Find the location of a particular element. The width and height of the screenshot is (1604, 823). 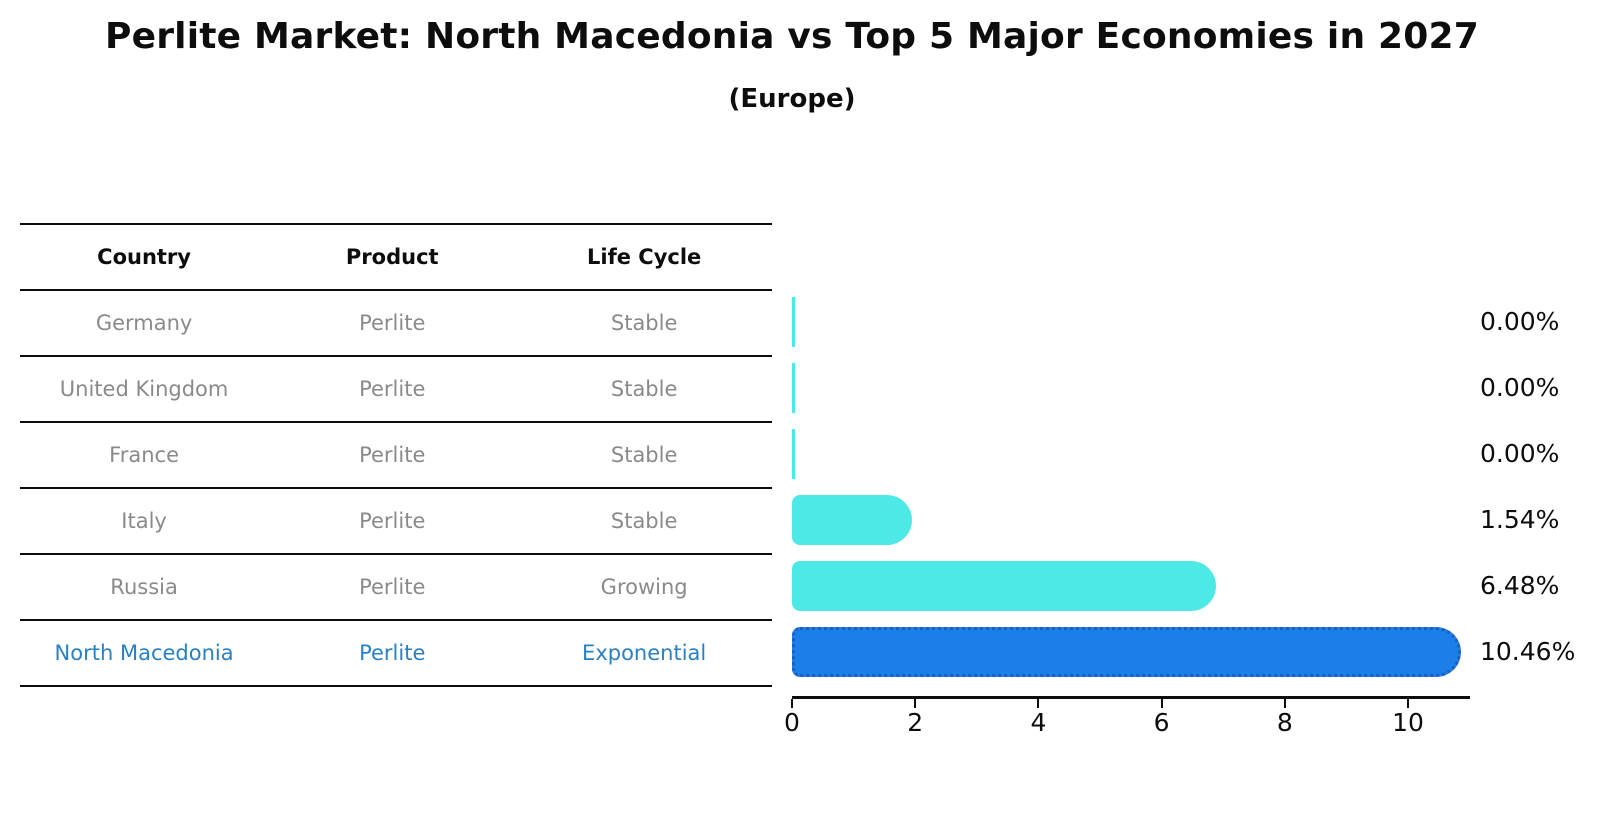

table-row-germany: Germany Perlite Stable is located at coordinates (396, 322).